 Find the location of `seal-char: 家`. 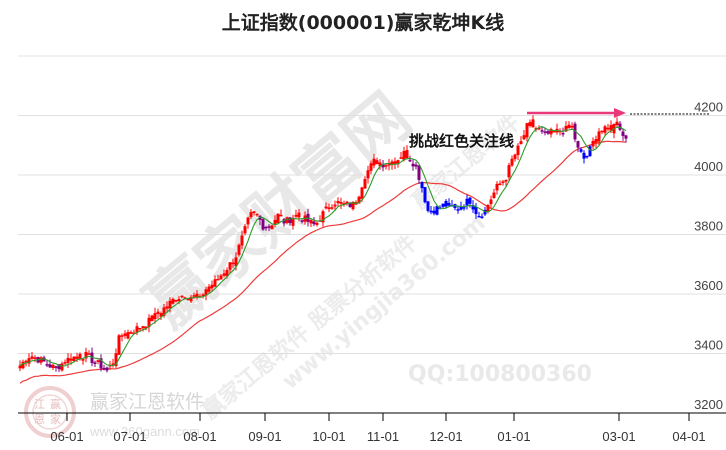

seal-char: 家 is located at coordinates (55, 419).